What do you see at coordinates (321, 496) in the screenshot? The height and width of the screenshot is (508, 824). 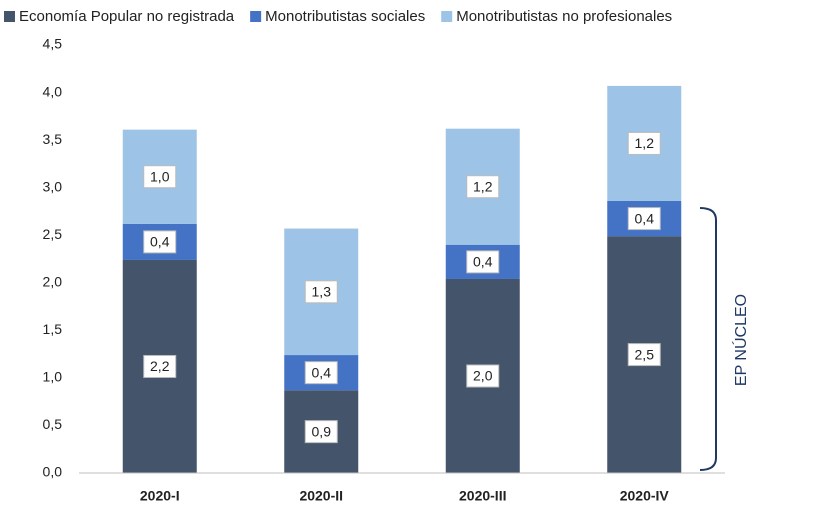 I see `x-tick-label: 2020-II` at bounding box center [321, 496].